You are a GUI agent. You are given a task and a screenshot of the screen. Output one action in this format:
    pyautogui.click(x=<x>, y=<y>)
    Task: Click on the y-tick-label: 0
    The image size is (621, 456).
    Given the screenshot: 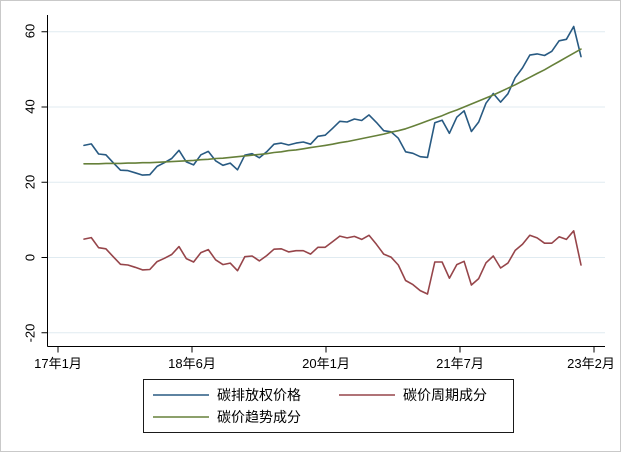 What is the action you would take?
    pyautogui.click(x=30, y=257)
    